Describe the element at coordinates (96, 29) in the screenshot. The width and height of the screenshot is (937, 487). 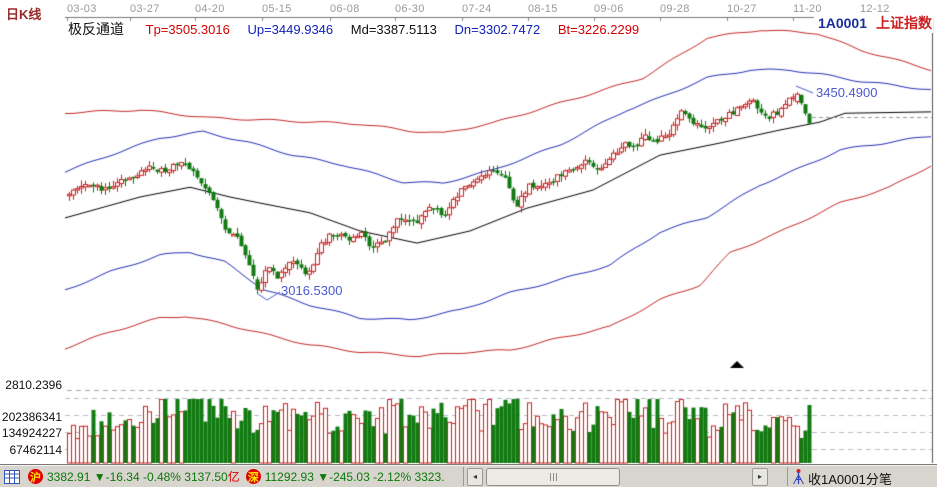
I see `indicator-name: 极反通道` at that location.